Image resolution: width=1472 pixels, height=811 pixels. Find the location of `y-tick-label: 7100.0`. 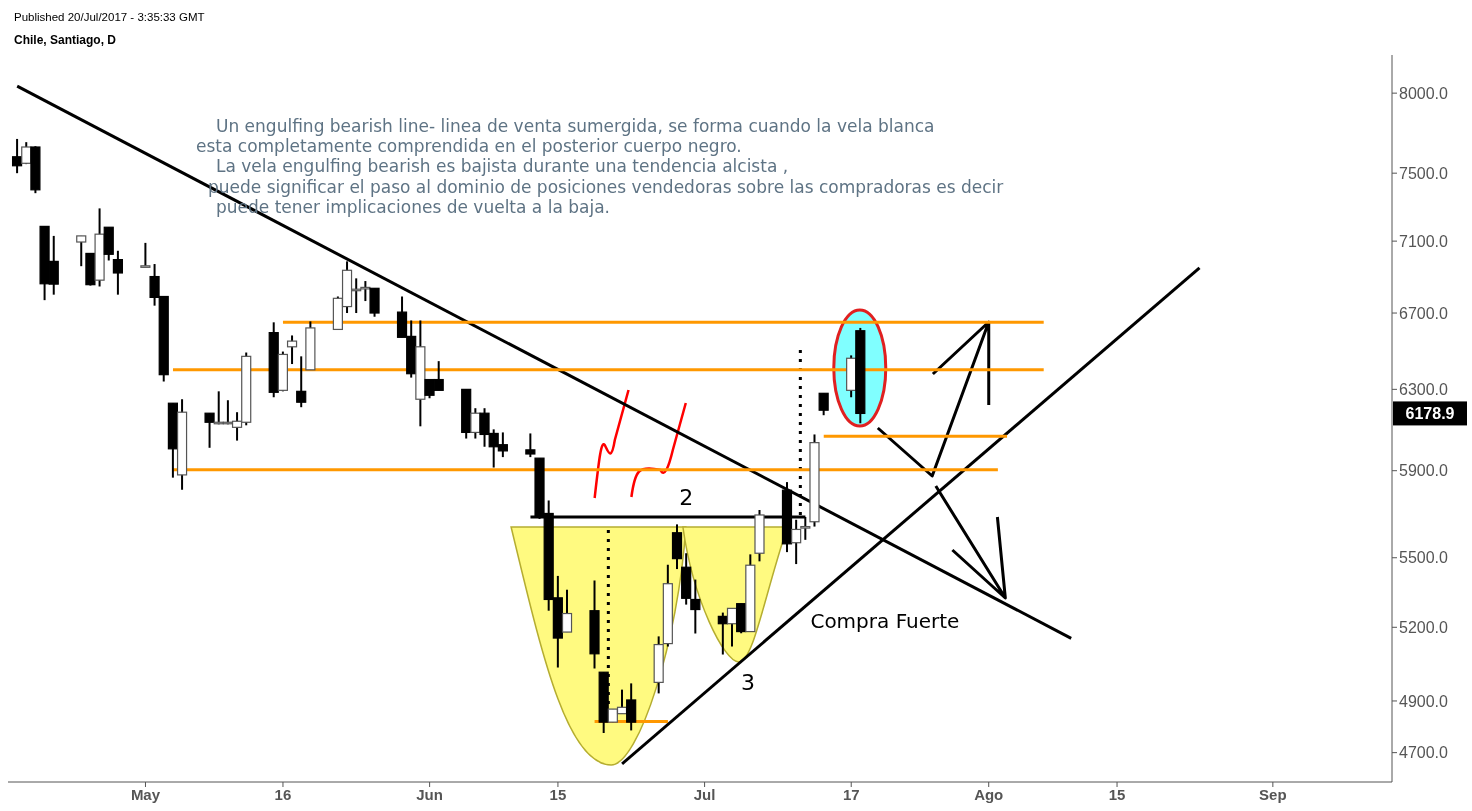

y-tick-label: 7100.0 is located at coordinates (1424, 241).